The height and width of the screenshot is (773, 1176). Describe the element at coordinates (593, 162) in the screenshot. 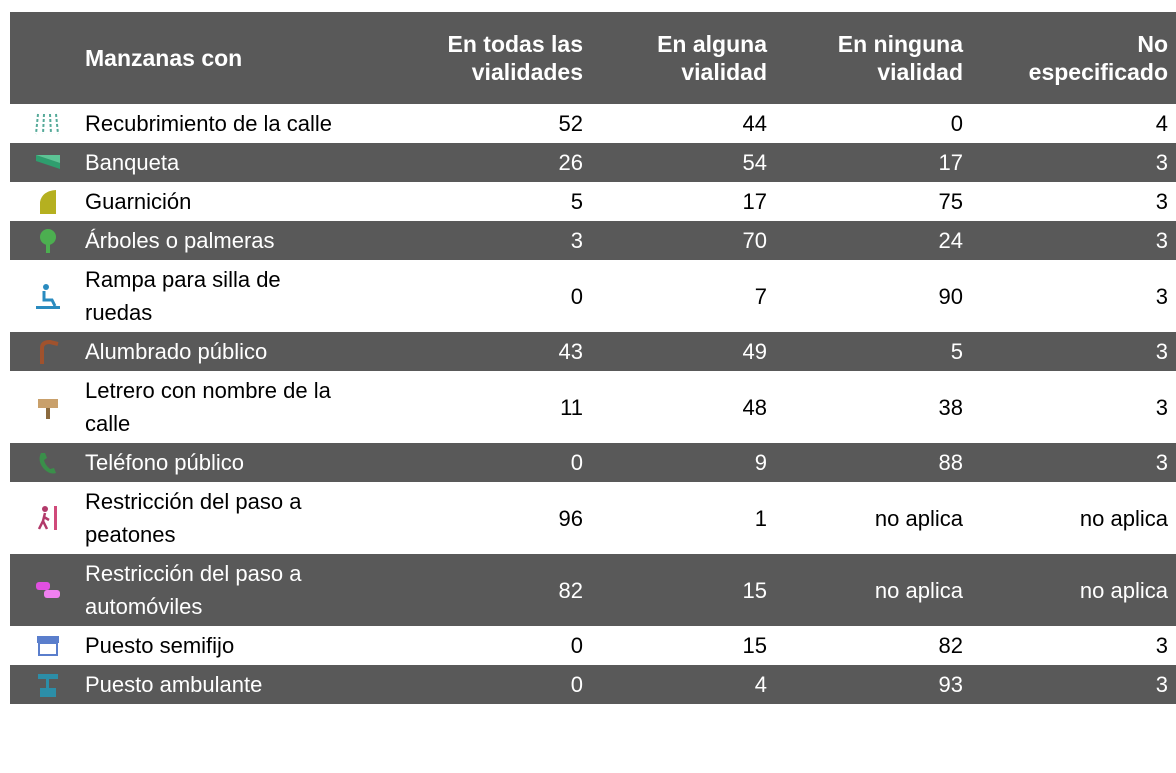

I see `table-row: Banqueta 26 54 17 3` at that location.